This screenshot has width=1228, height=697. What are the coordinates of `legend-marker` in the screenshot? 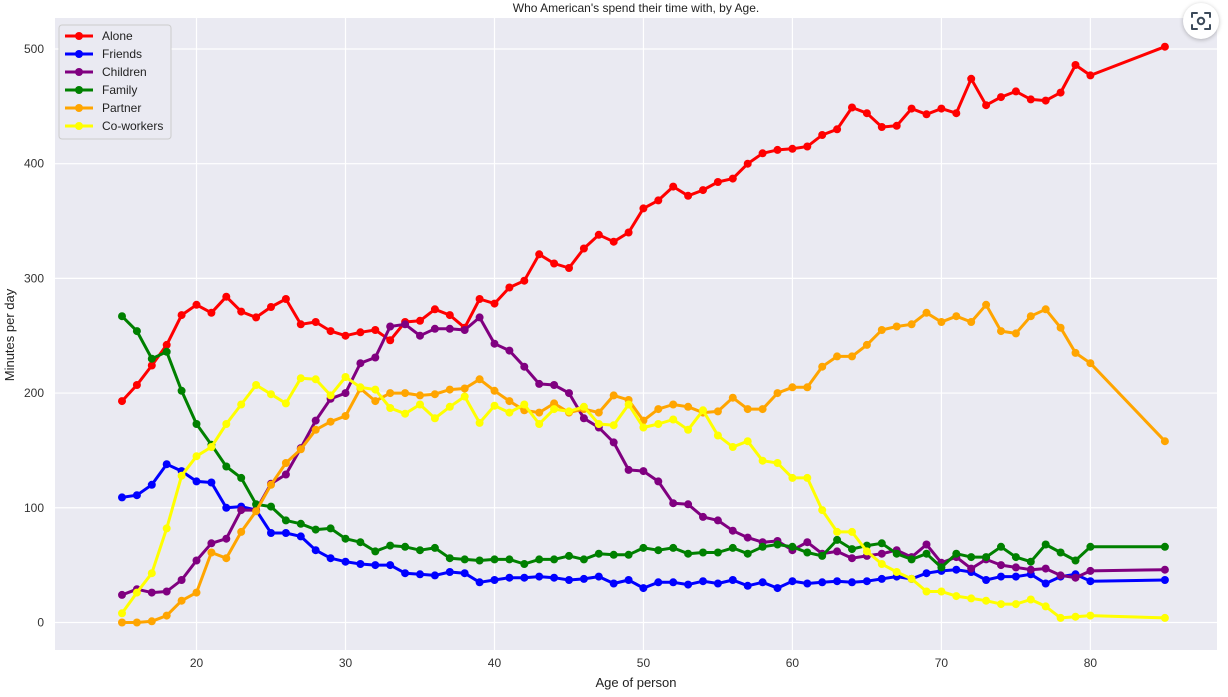 It's located at (79, 90).